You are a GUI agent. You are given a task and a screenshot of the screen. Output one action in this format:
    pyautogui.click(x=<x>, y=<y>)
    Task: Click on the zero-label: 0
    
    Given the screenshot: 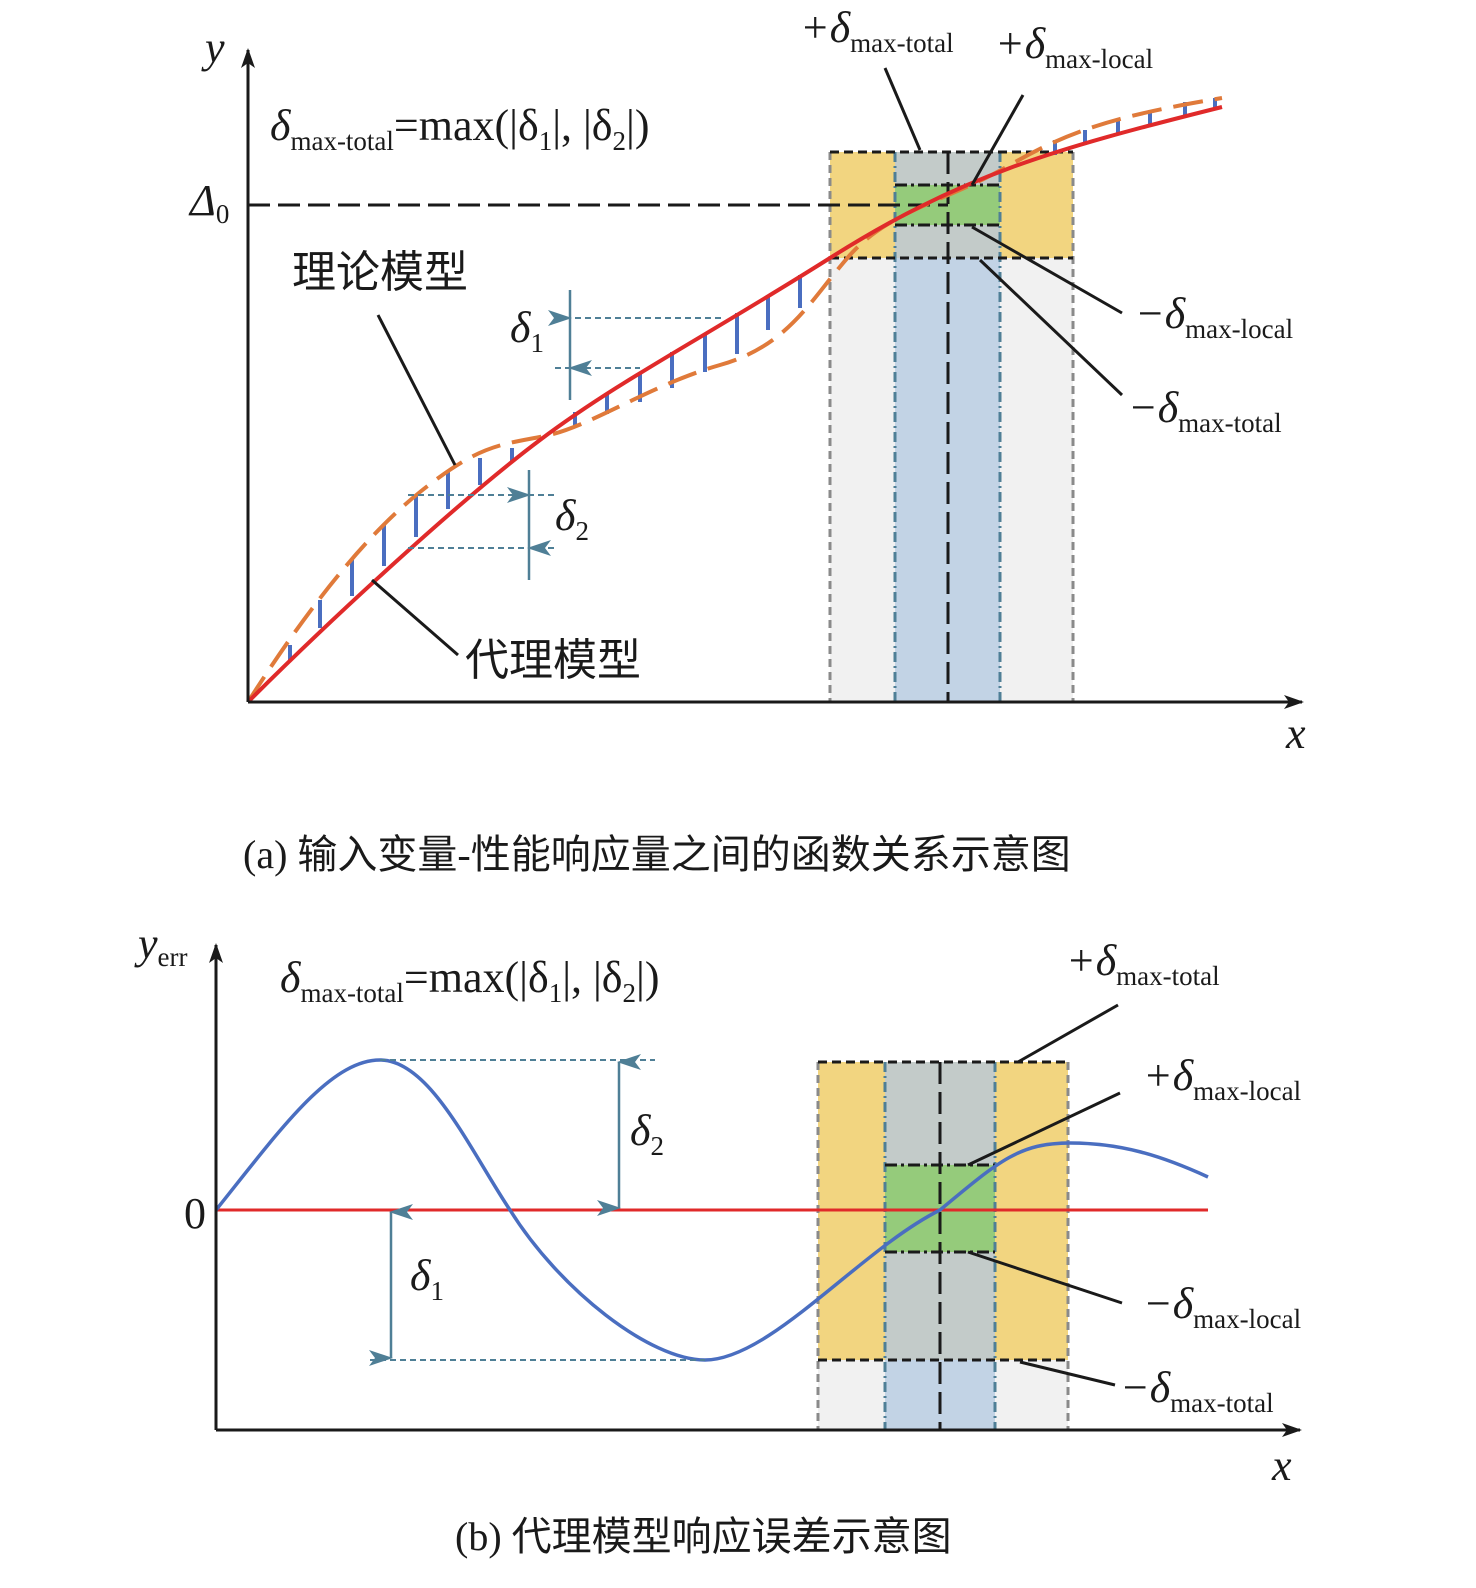 What is the action you would take?
    pyautogui.click(x=195, y=1213)
    